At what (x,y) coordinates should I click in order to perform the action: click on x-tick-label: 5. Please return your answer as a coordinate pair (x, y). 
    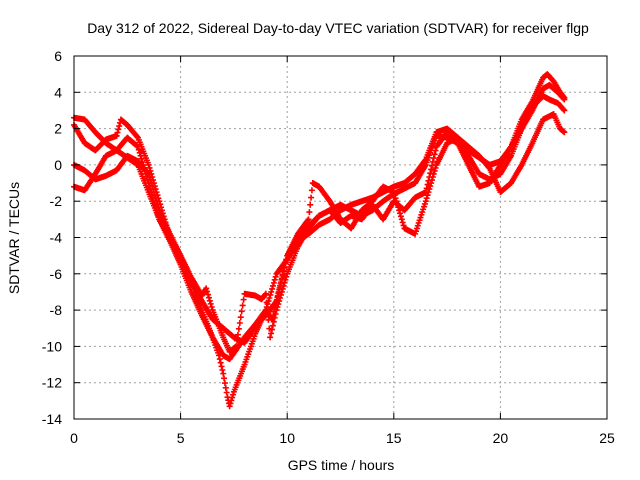
    Looking at the image, I should click on (181, 438).